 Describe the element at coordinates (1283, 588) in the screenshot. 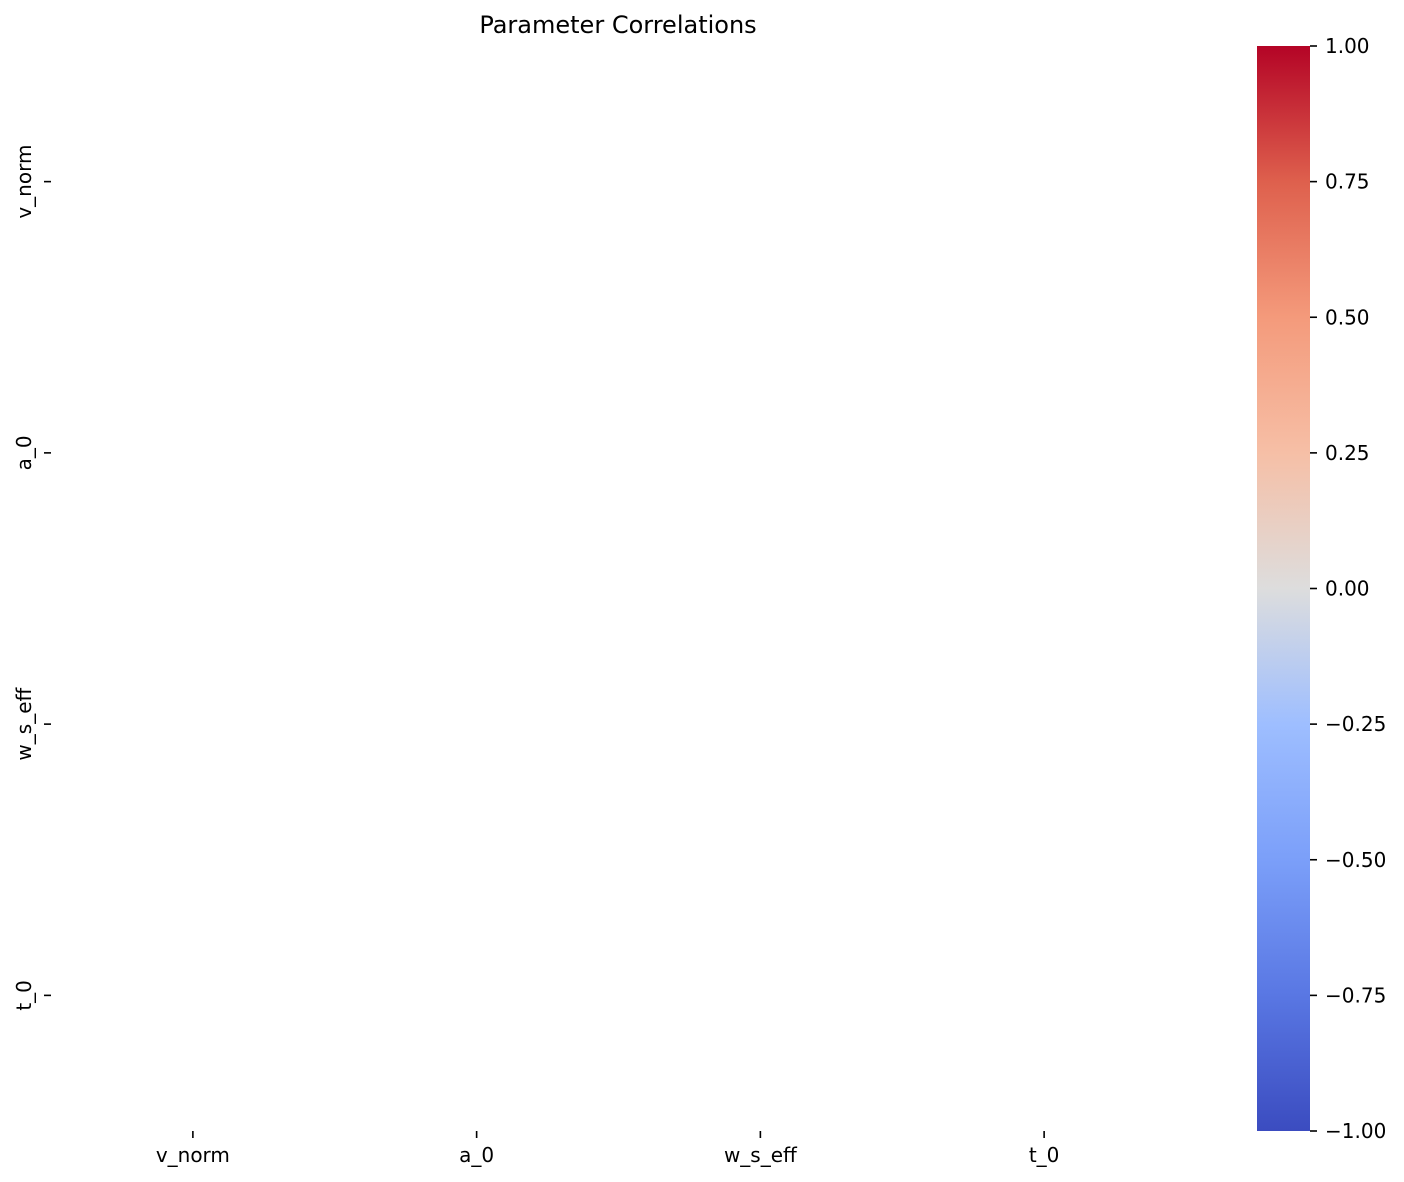

I see `colorbar` at that location.